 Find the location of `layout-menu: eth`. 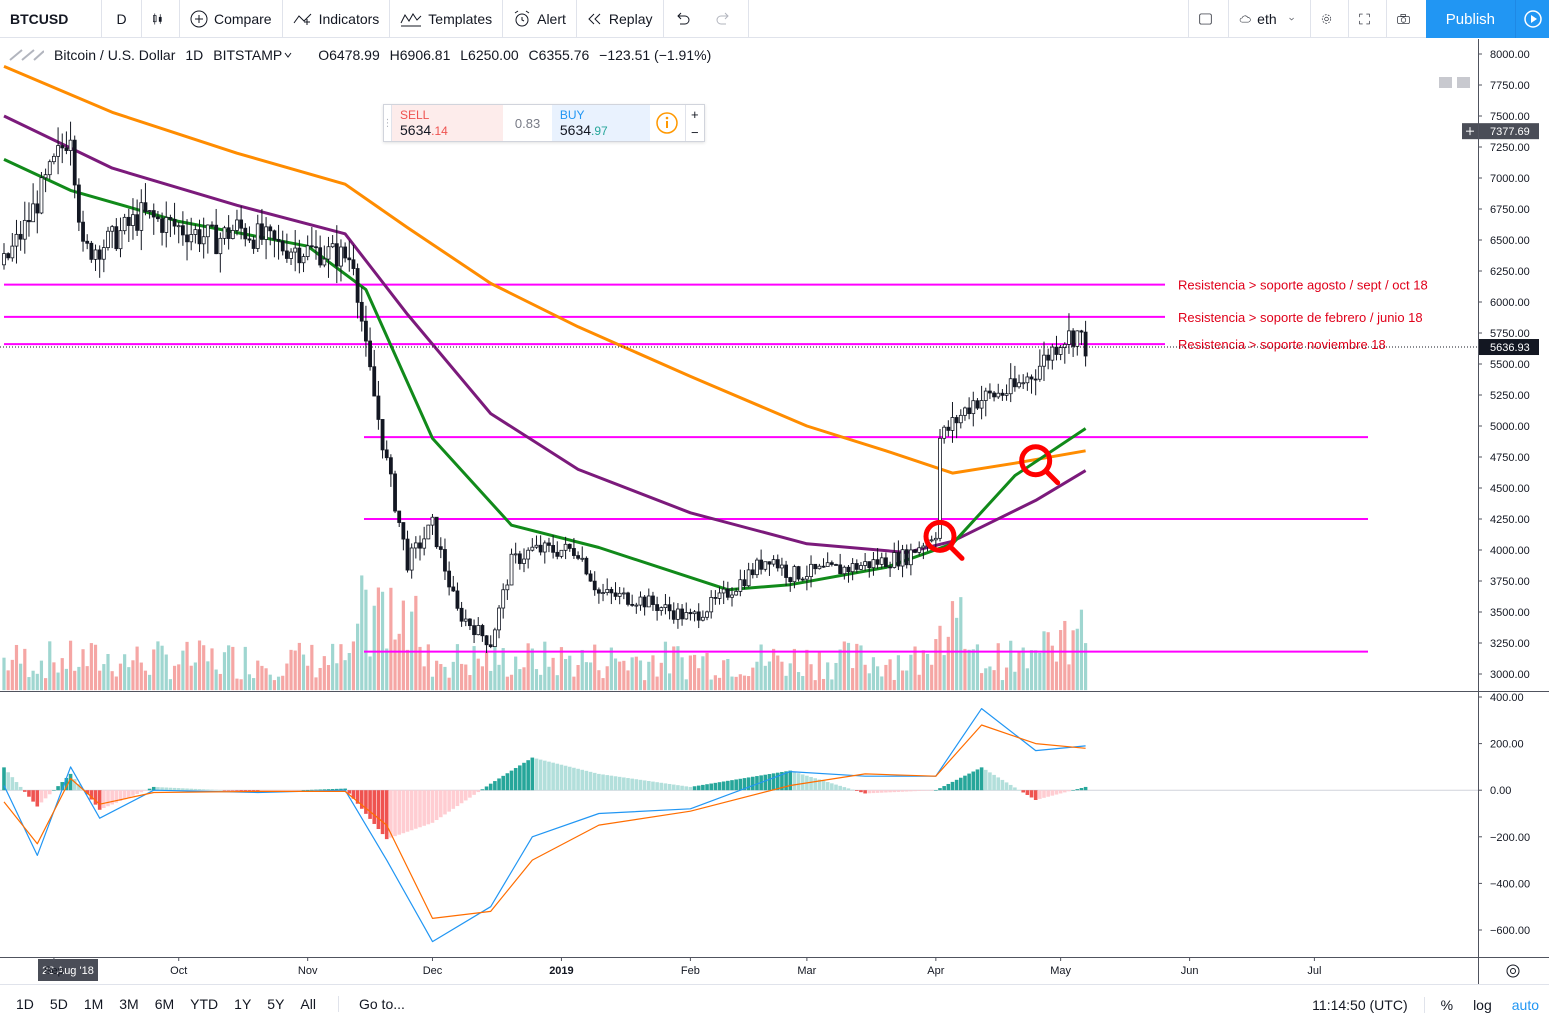

layout-menu: eth is located at coordinates (1268, 19).